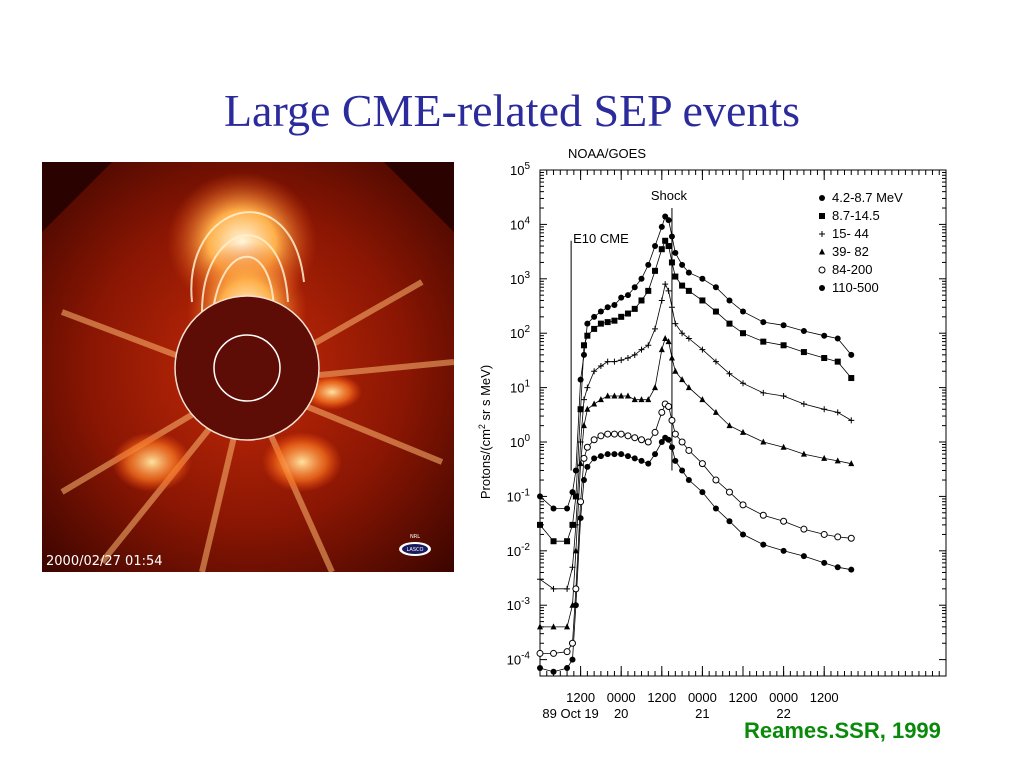  I want to click on y-tick-label: 10², so click(520, 332).